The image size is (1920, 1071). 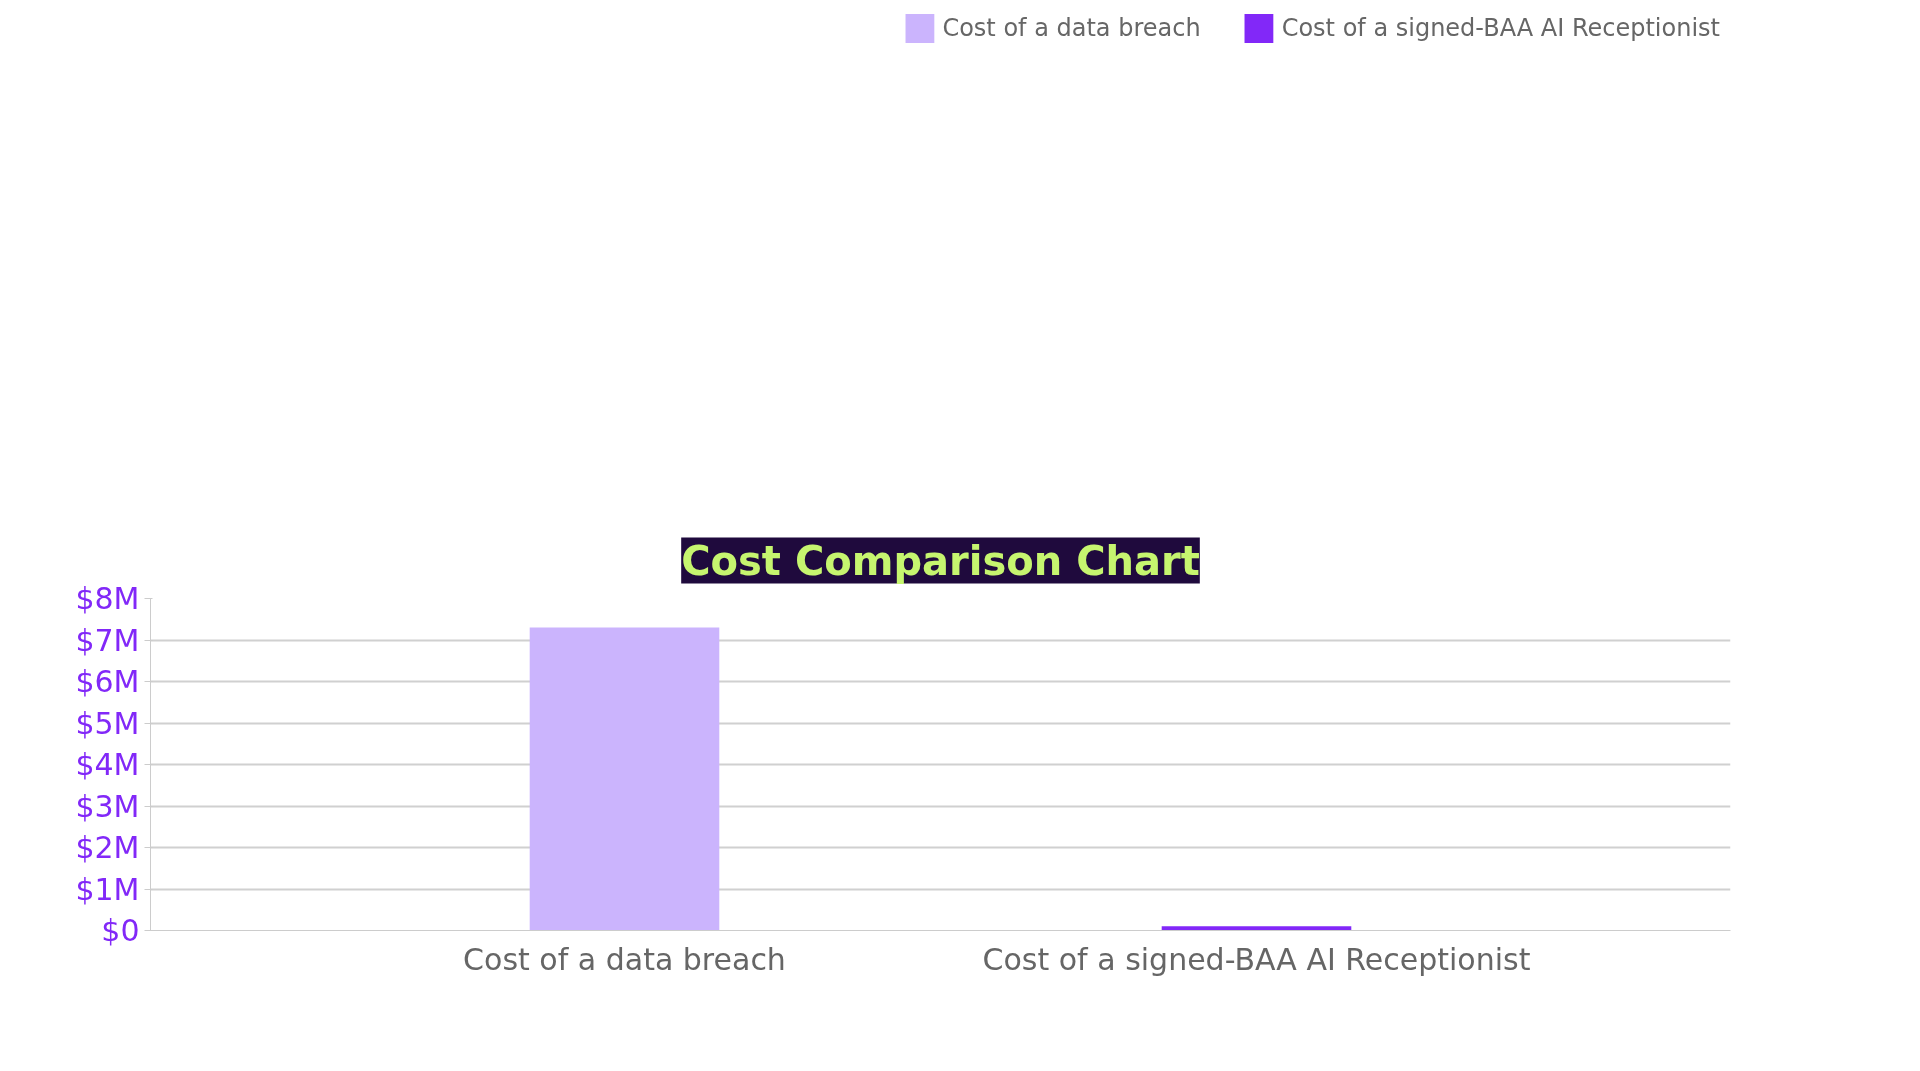 I want to click on y-tick-label: $2M, so click(x=107, y=847).